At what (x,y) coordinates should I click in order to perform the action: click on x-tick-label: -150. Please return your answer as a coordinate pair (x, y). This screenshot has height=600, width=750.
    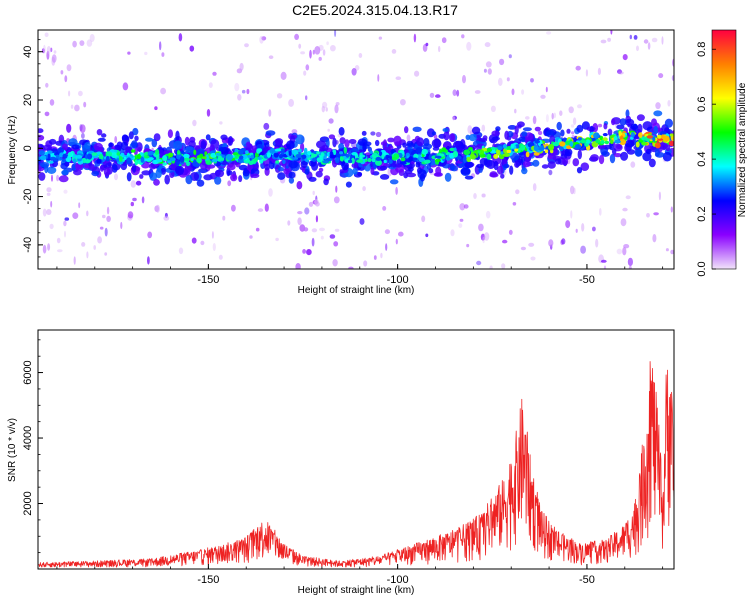
    Looking at the image, I should click on (208, 580).